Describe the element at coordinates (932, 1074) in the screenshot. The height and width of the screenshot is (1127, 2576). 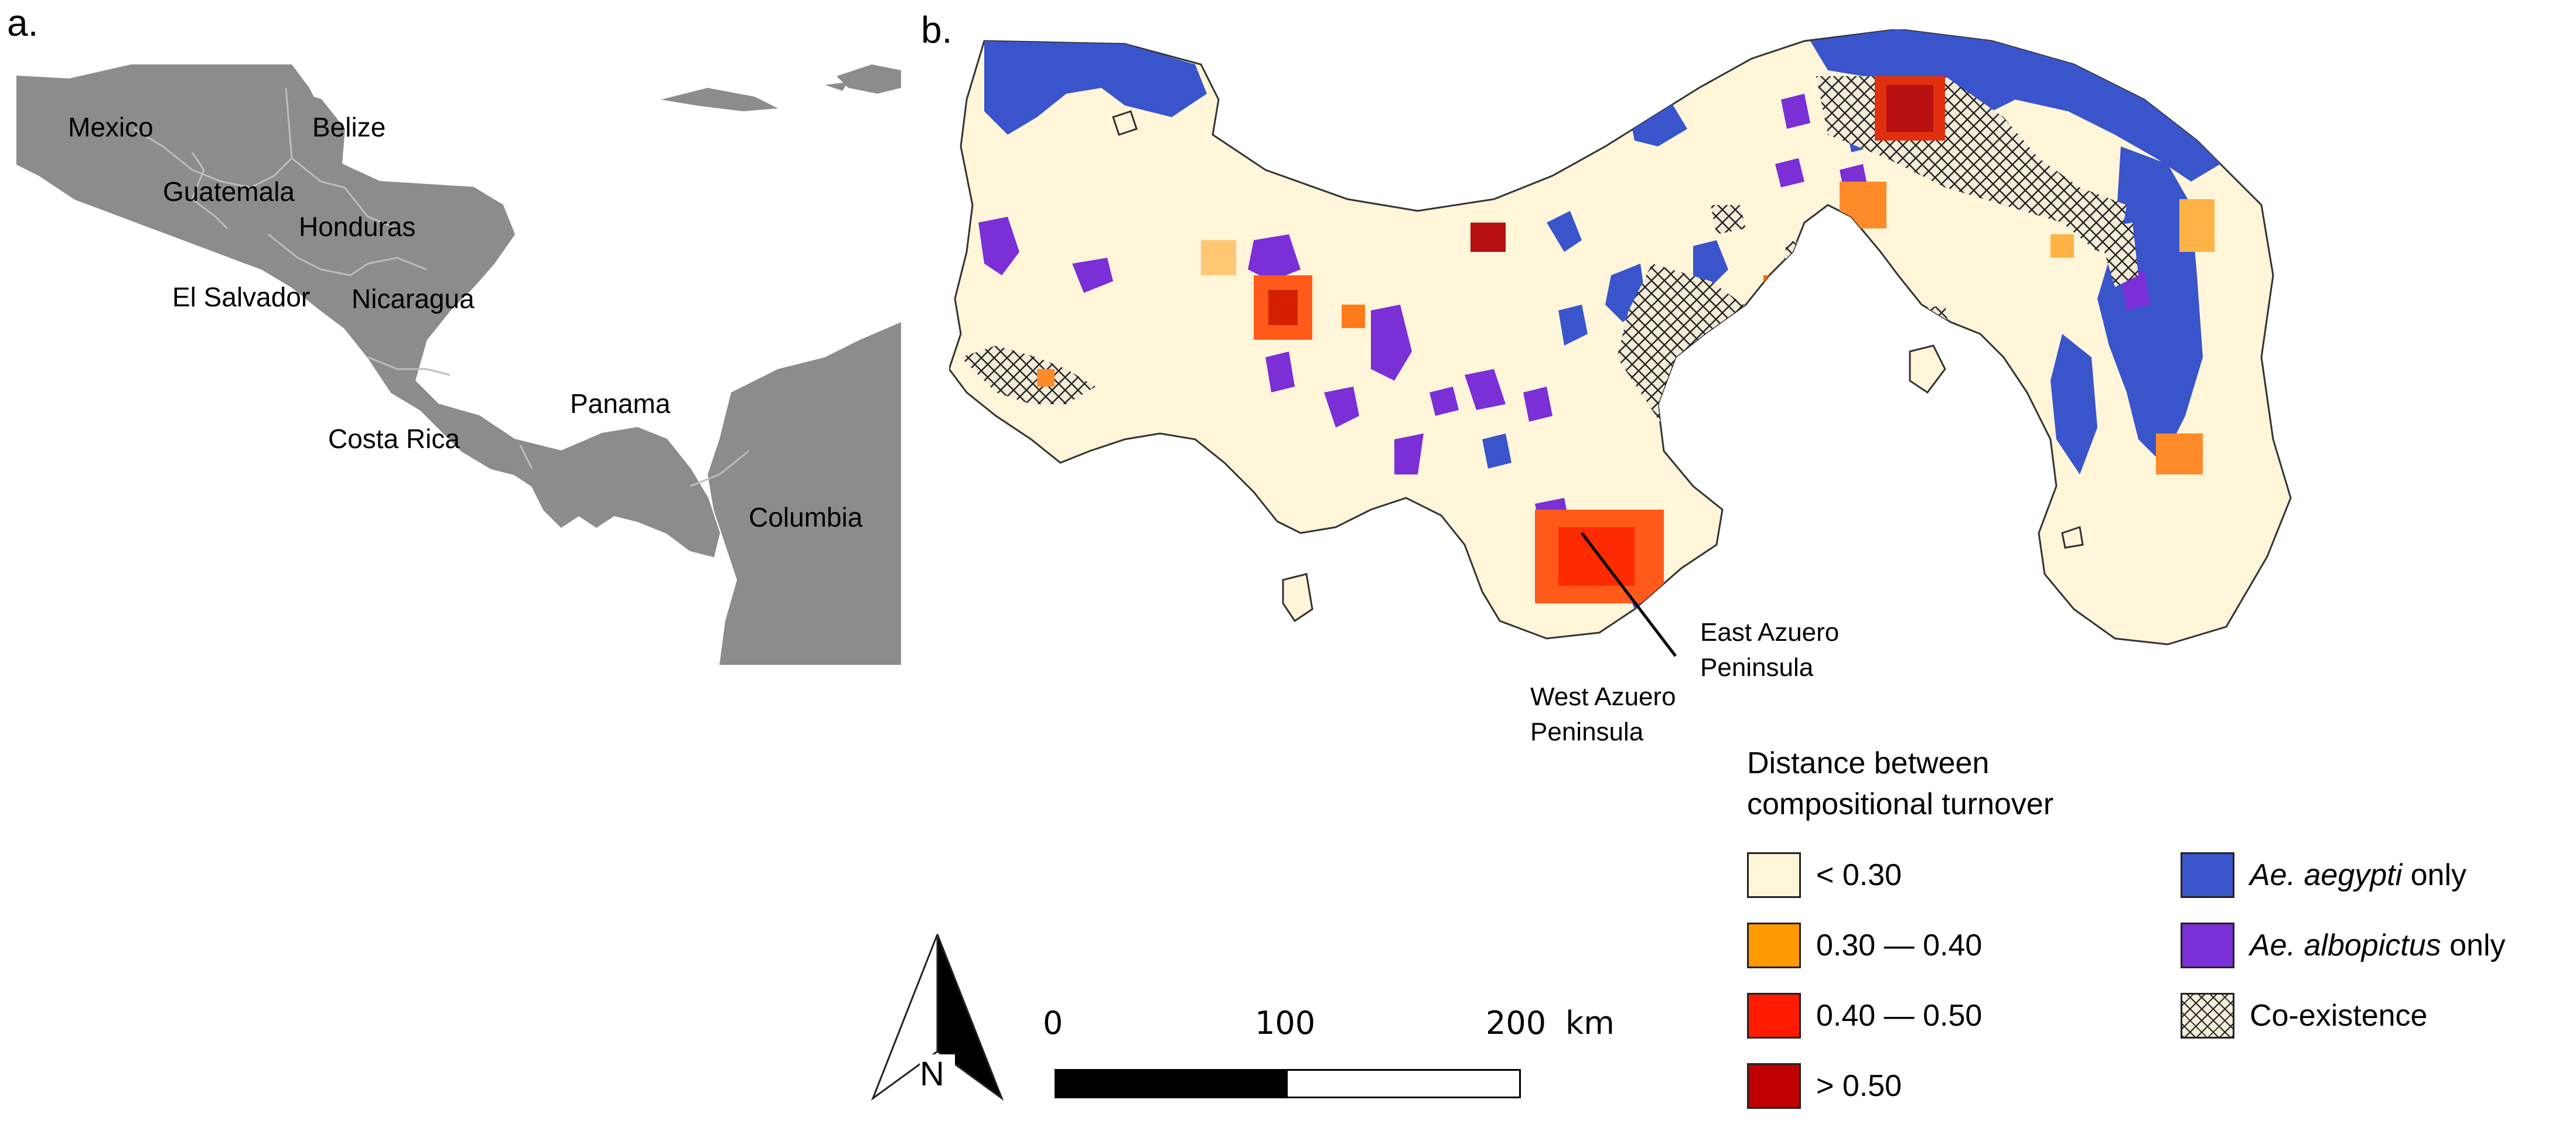
I see `north-arrow-label: N` at that location.